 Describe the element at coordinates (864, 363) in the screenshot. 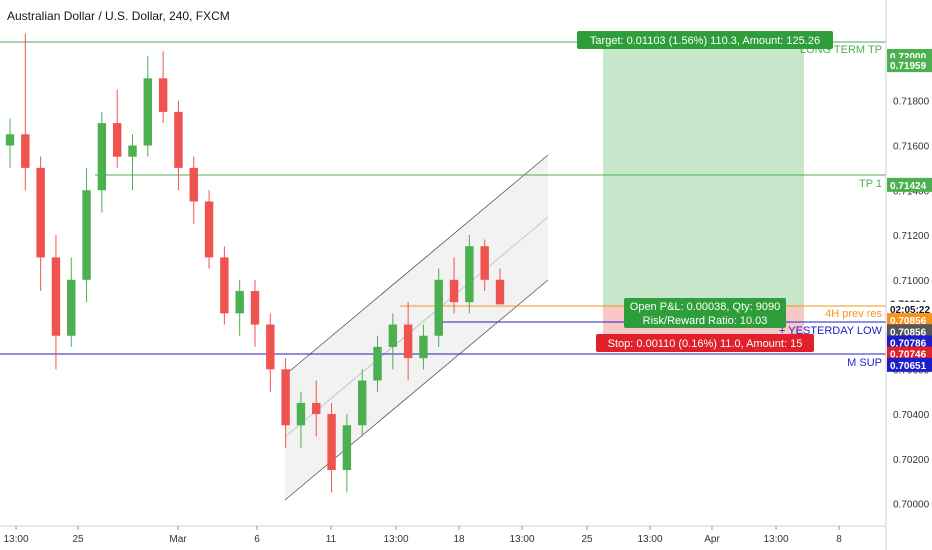

I see `m-sup-label: M SUP` at that location.